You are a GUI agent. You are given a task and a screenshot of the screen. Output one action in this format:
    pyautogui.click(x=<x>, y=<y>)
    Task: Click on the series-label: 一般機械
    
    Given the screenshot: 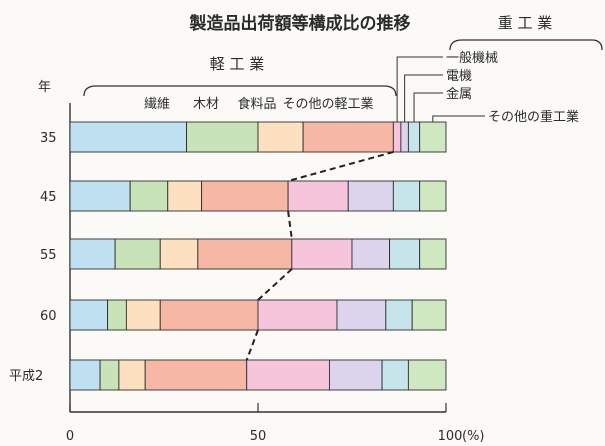 What is the action you would take?
    pyautogui.click(x=472, y=58)
    